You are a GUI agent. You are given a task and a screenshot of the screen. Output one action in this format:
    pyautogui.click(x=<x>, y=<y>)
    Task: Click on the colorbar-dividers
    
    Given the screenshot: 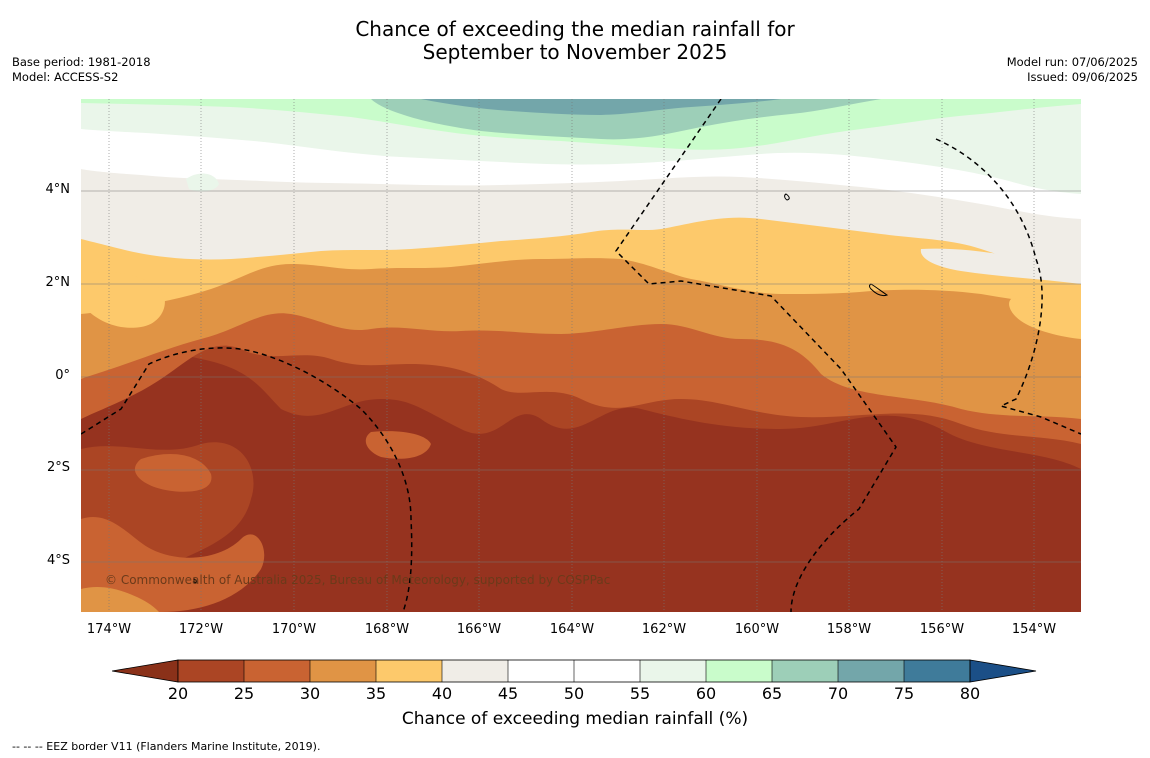 What is the action you would take?
    pyautogui.click(x=574, y=671)
    